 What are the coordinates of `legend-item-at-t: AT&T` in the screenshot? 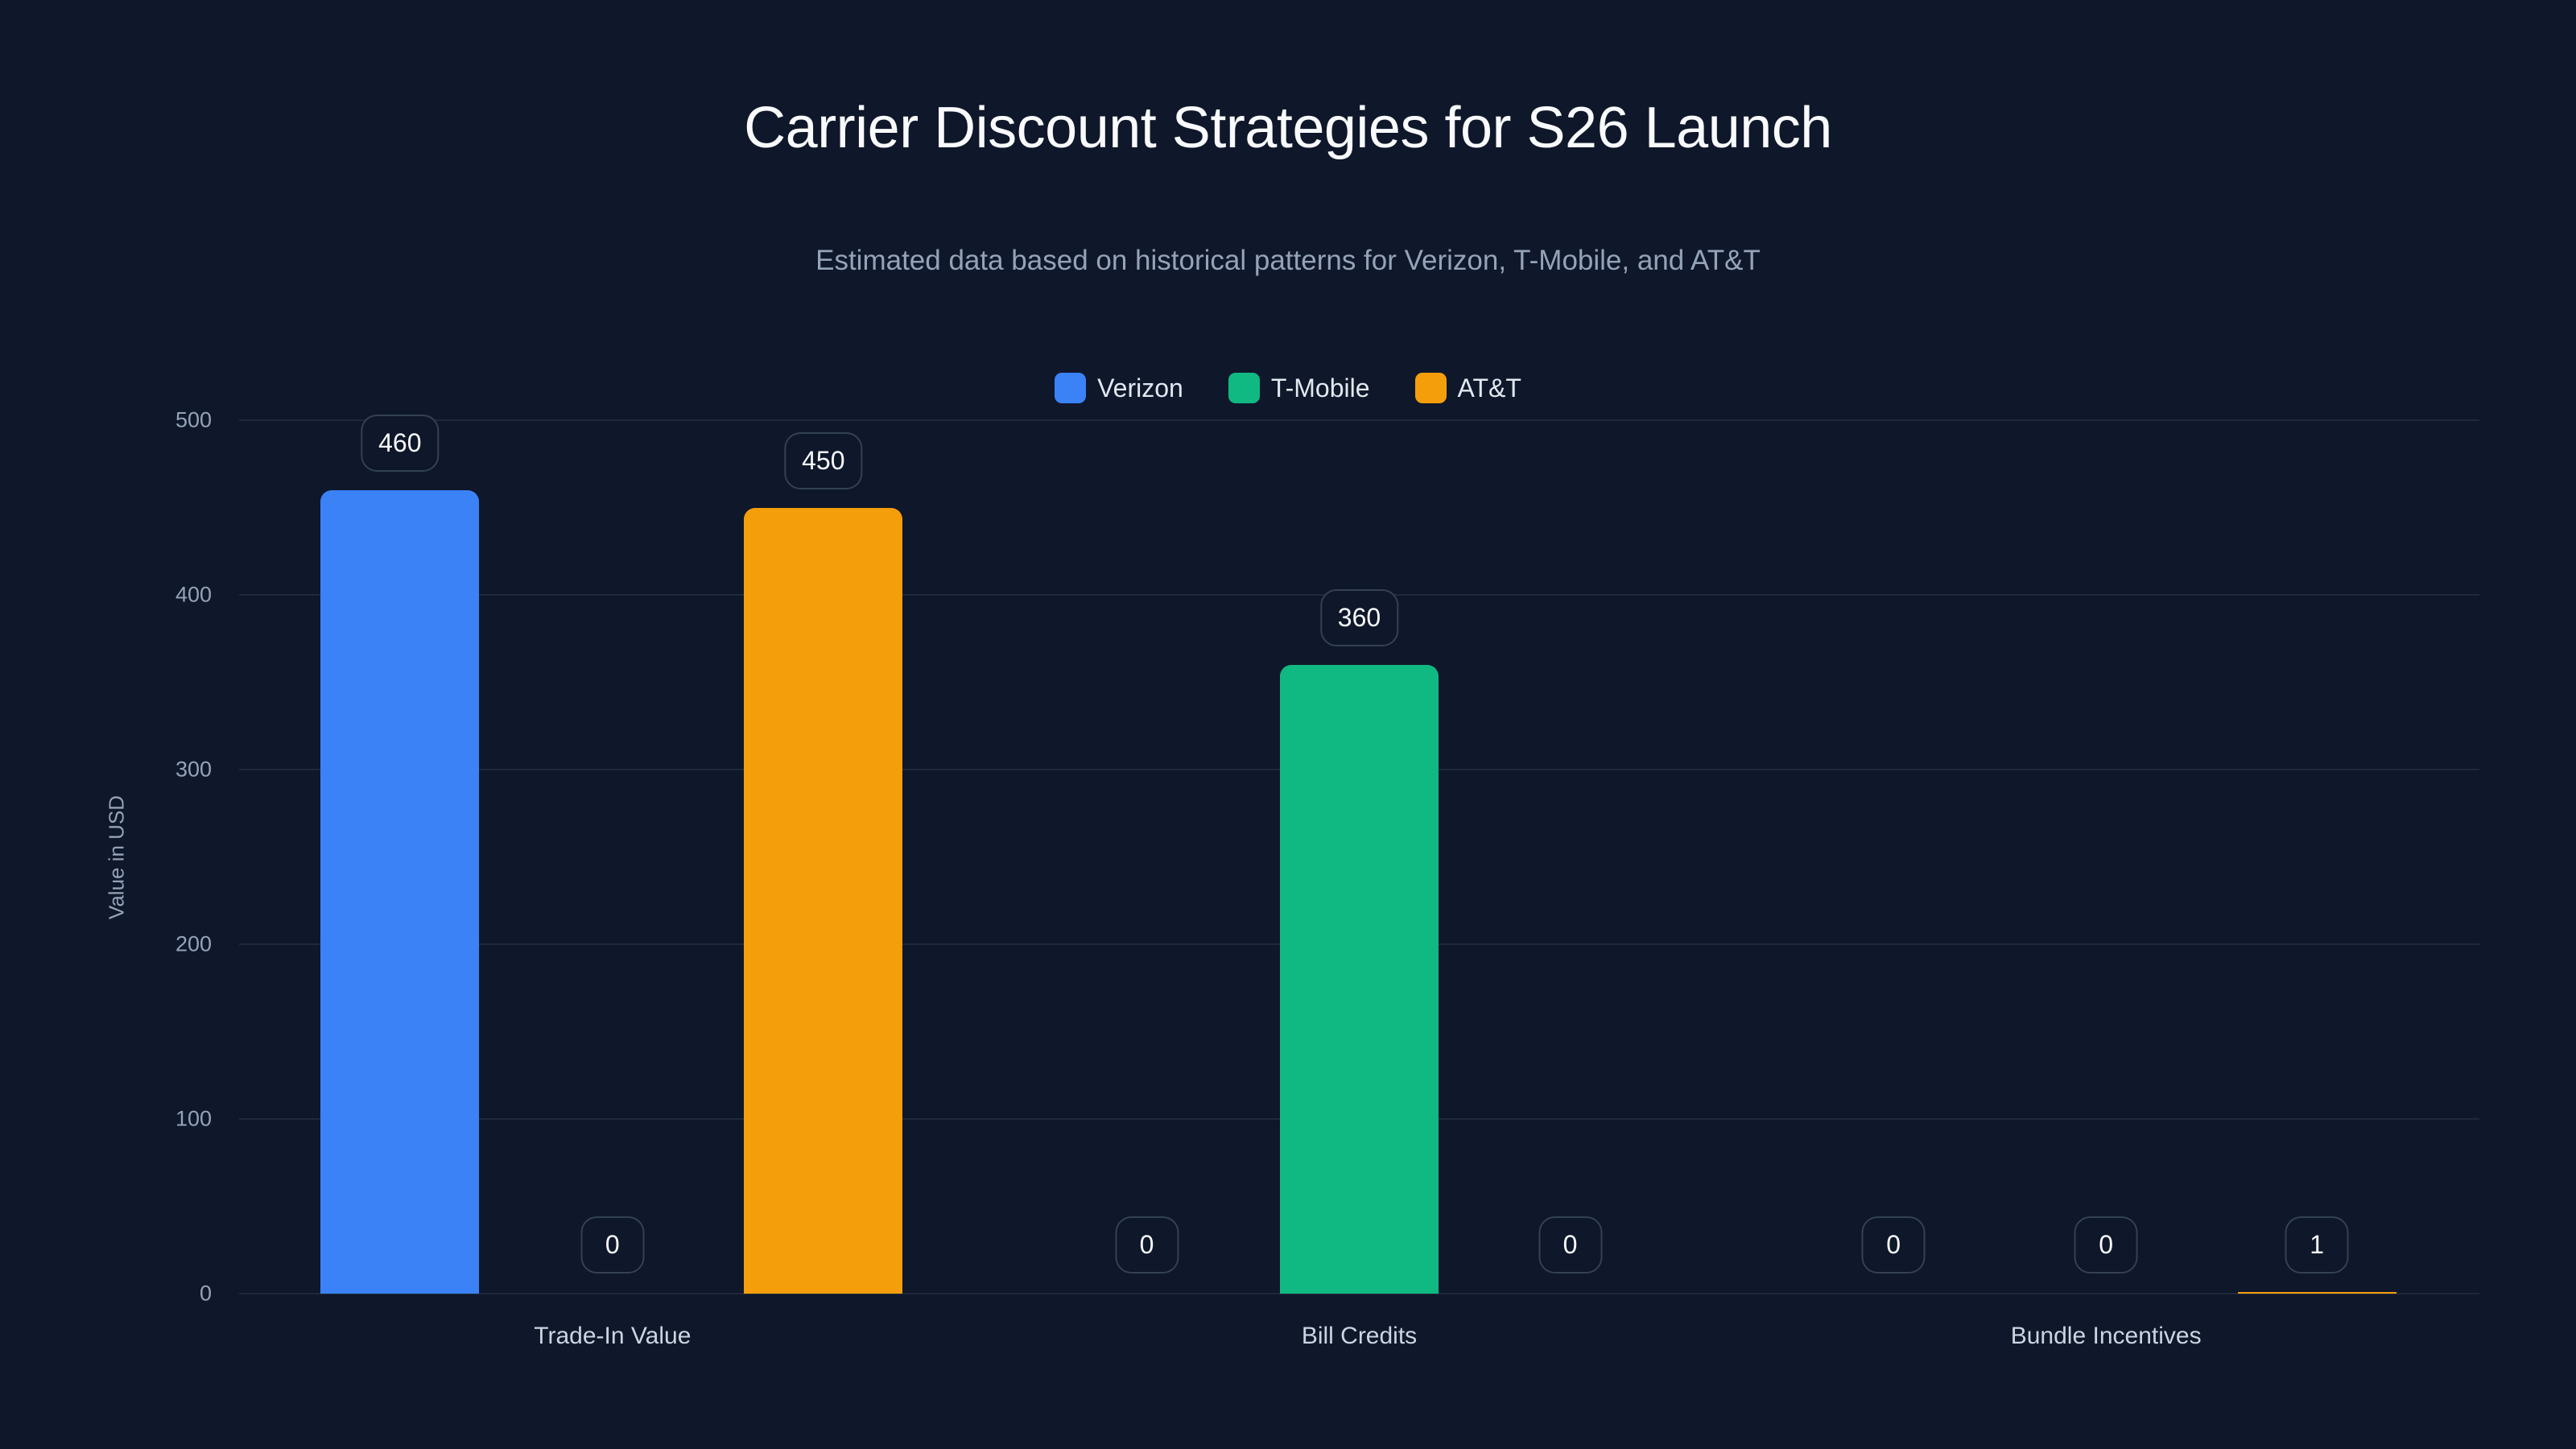 It's located at (1467, 388).